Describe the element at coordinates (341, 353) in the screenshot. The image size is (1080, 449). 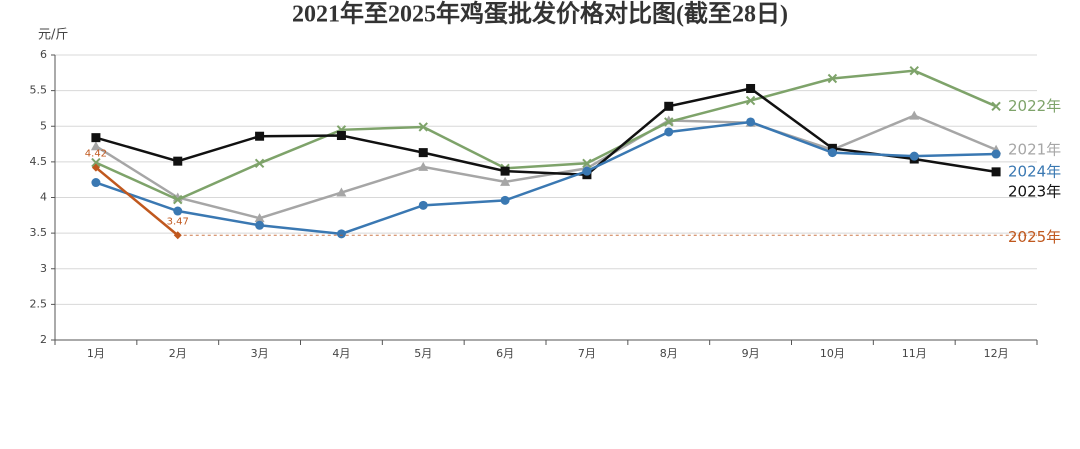
I see `x-tick-label: 4月` at that location.